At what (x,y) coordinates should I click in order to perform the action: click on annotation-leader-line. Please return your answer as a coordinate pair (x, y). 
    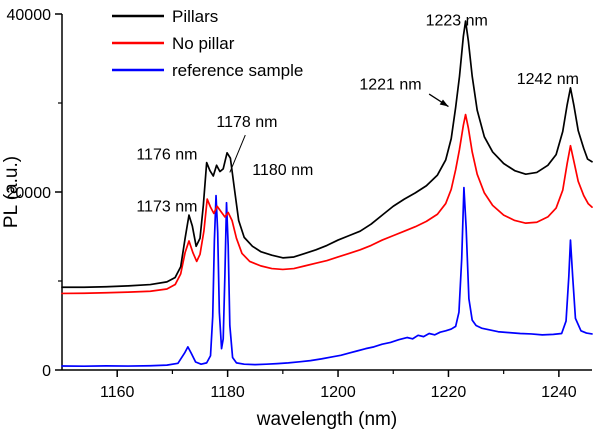
    Looking at the image, I should click on (237, 153).